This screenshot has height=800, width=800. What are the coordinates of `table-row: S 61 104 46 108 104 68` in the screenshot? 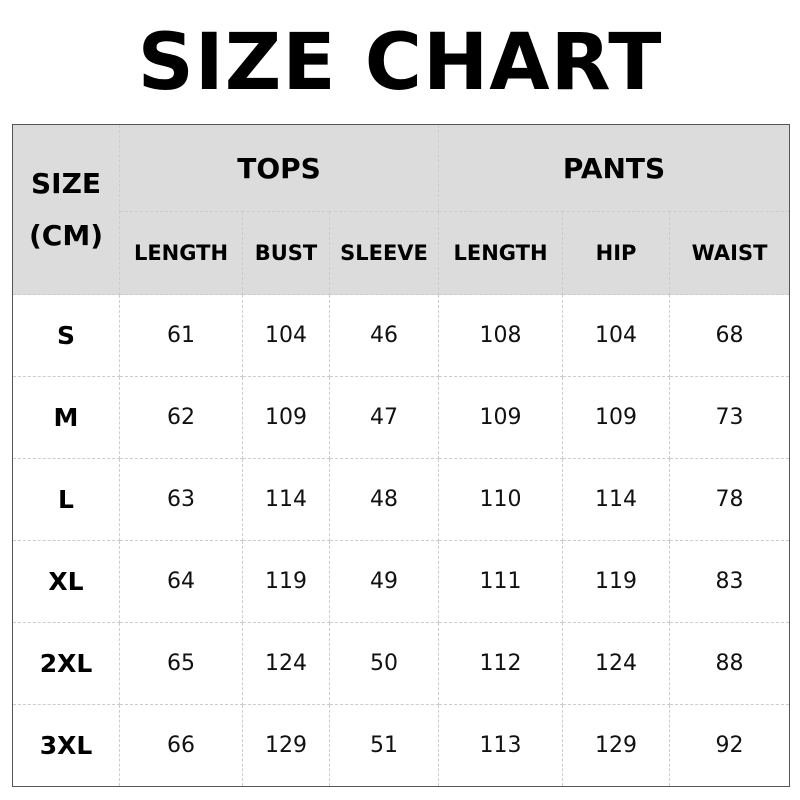 It's located at (401, 335).